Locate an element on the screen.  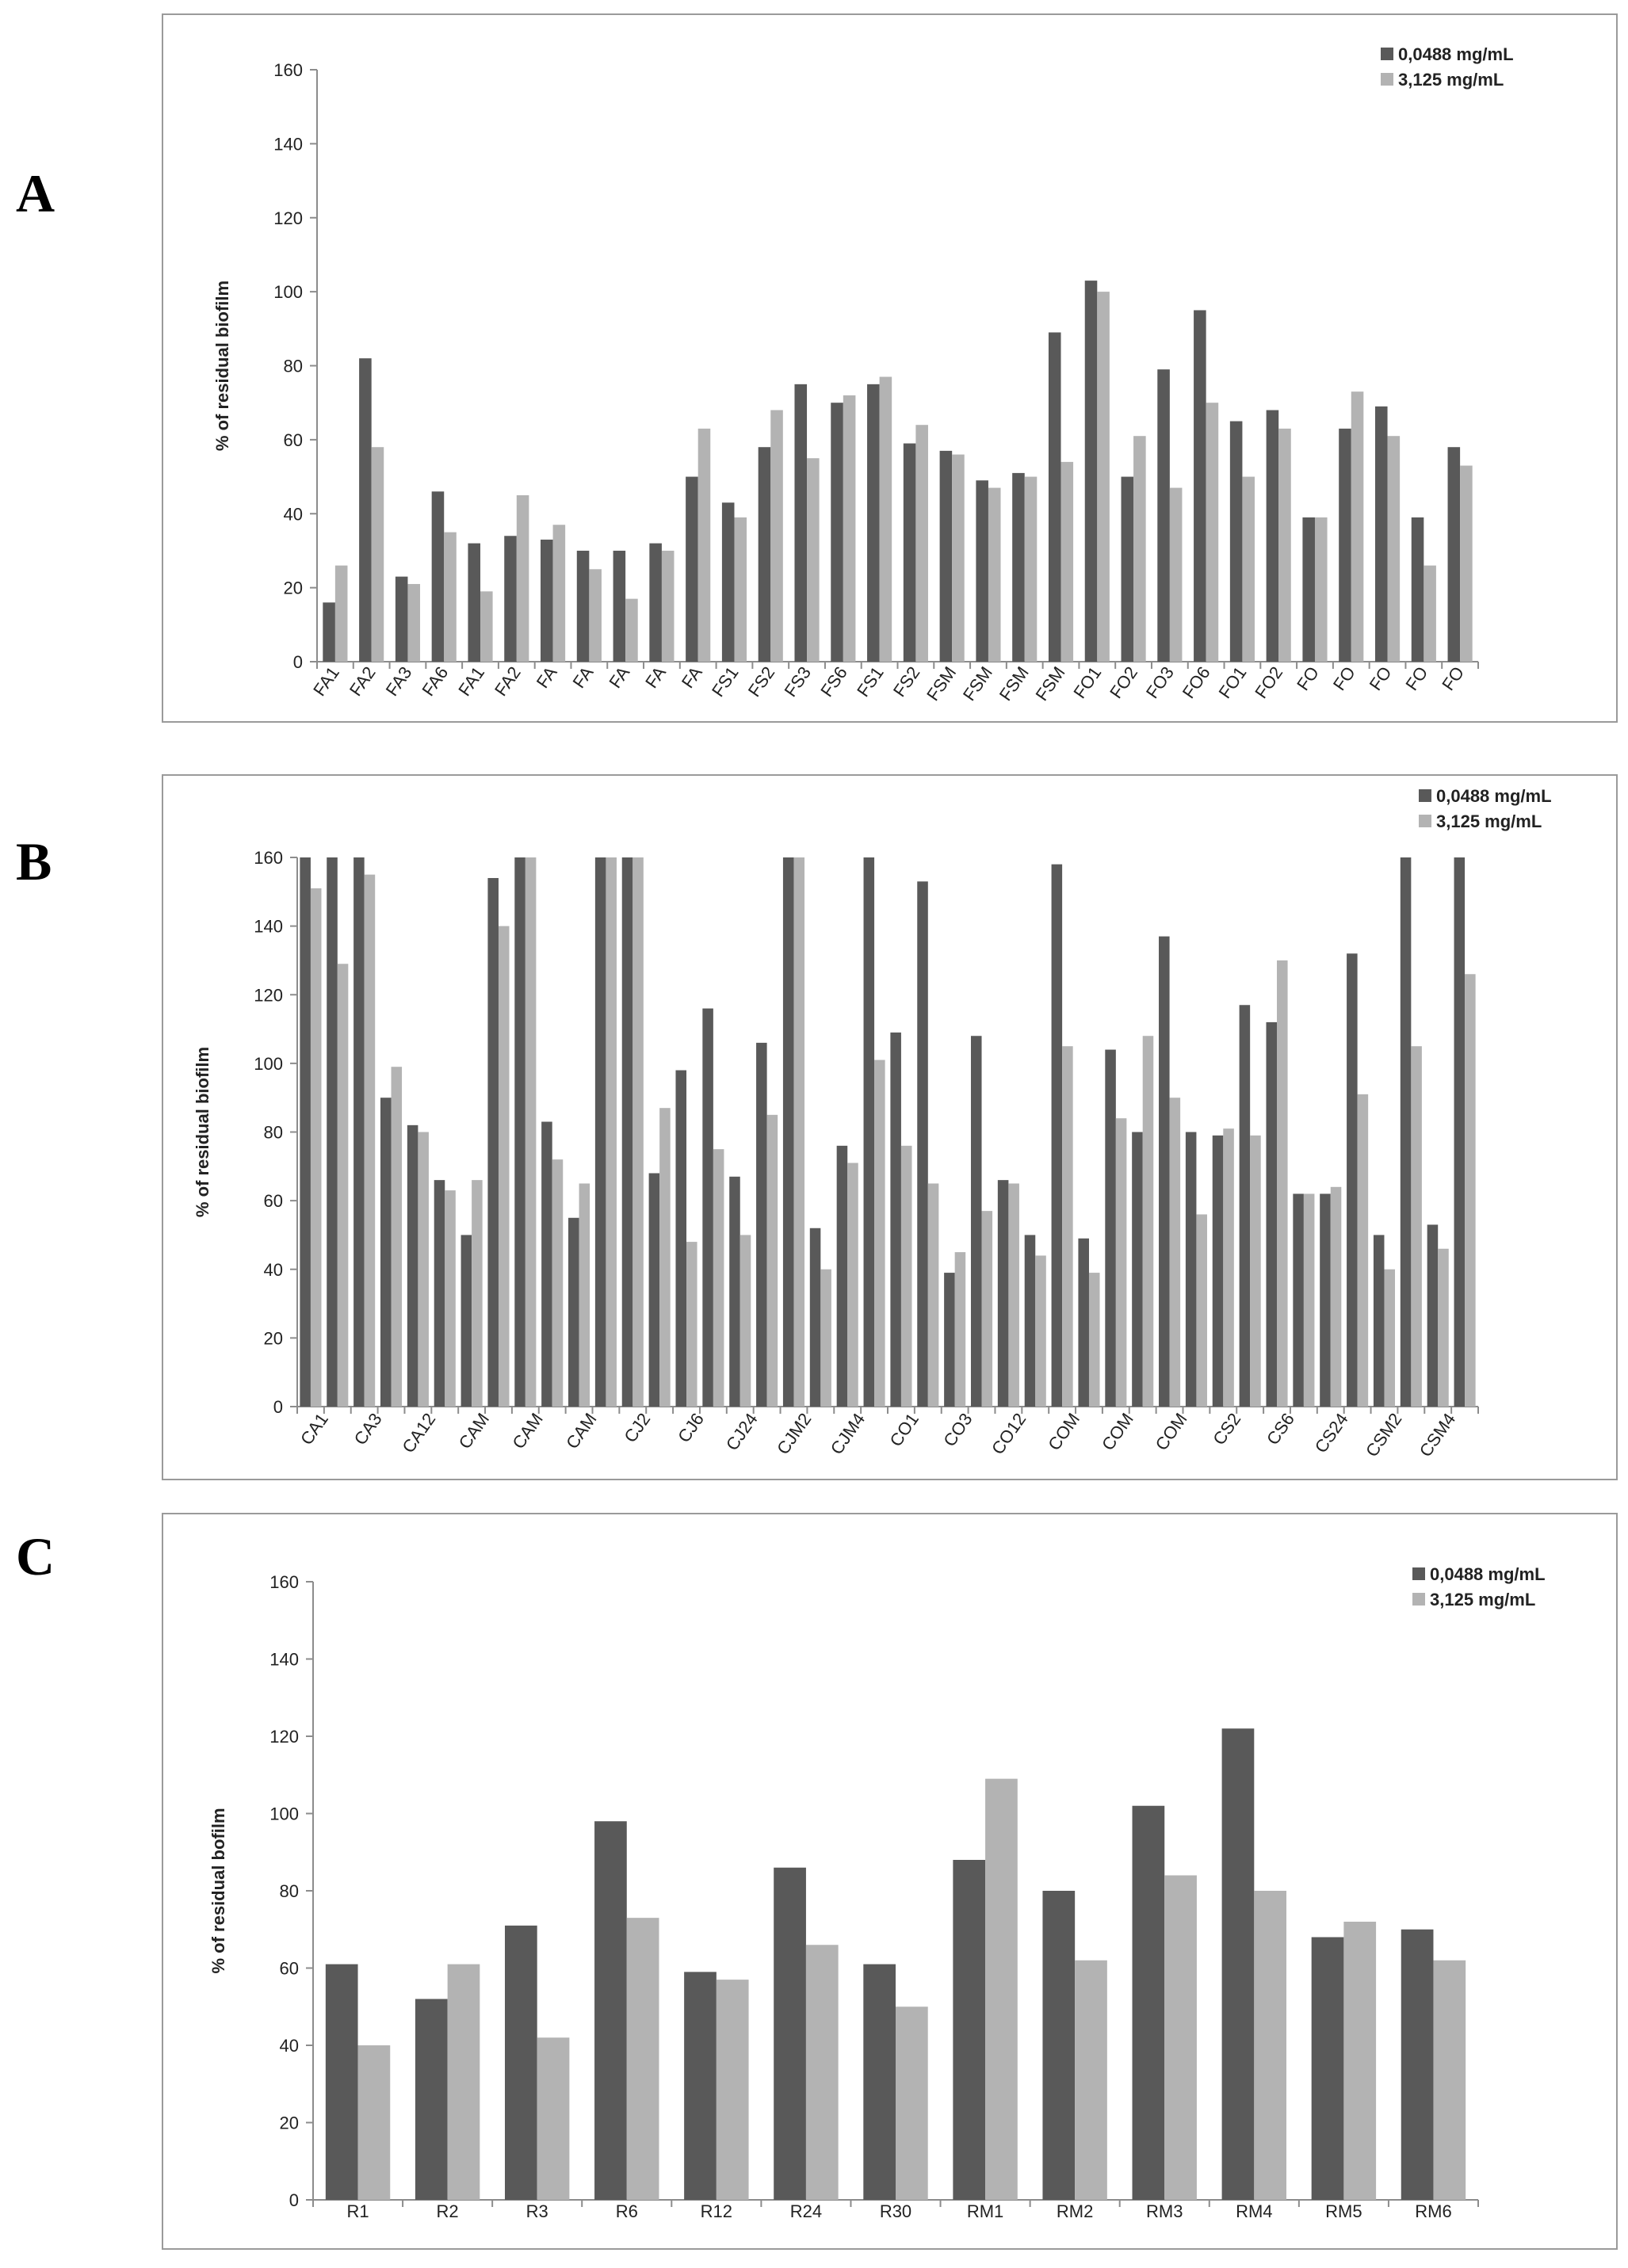
x-category-label: R30 is located at coordinates (895, 2211).